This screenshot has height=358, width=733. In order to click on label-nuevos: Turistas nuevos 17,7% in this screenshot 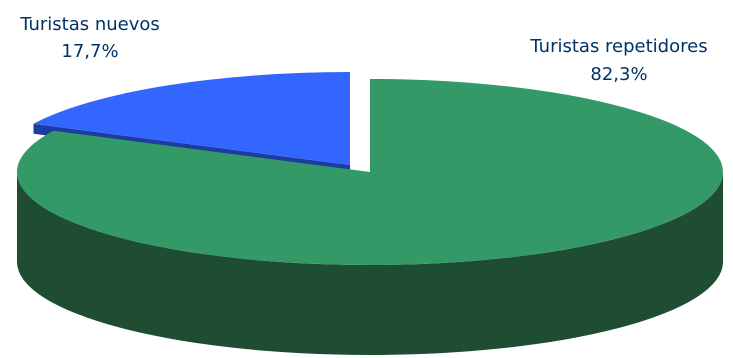, I will do `click(89, 38)`.